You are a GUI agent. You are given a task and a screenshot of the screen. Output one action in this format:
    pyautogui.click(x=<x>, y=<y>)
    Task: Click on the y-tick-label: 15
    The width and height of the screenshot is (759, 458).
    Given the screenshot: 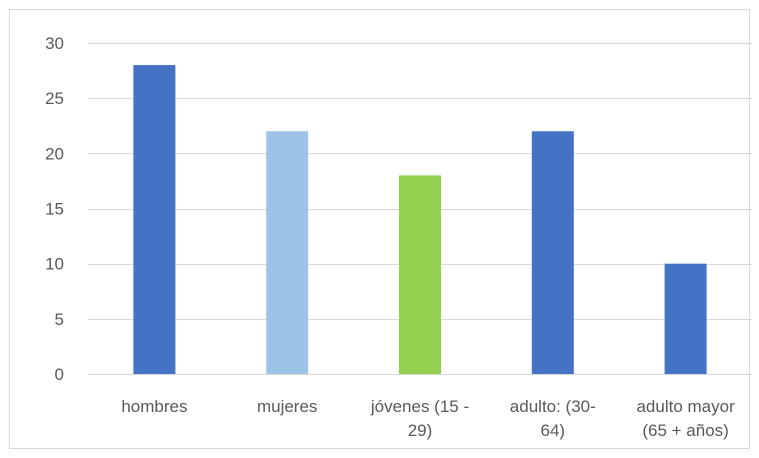 What is the action you would take?
    pyautogui.click(x=54, y=209)
    